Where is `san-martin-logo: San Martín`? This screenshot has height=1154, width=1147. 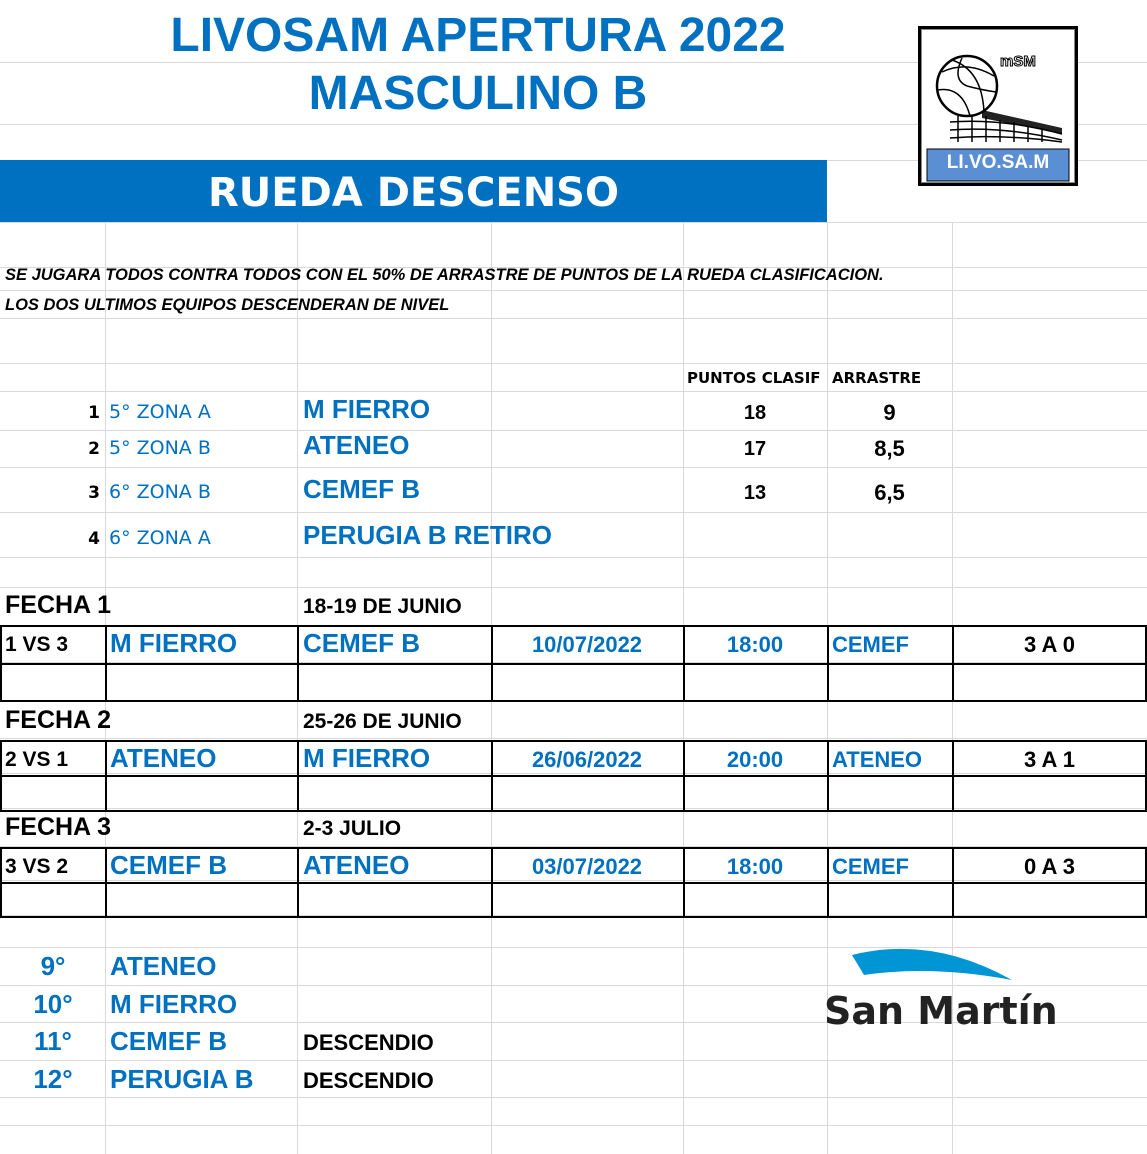 san-martin-logo: San Martín is located at coordinates (940, 990).